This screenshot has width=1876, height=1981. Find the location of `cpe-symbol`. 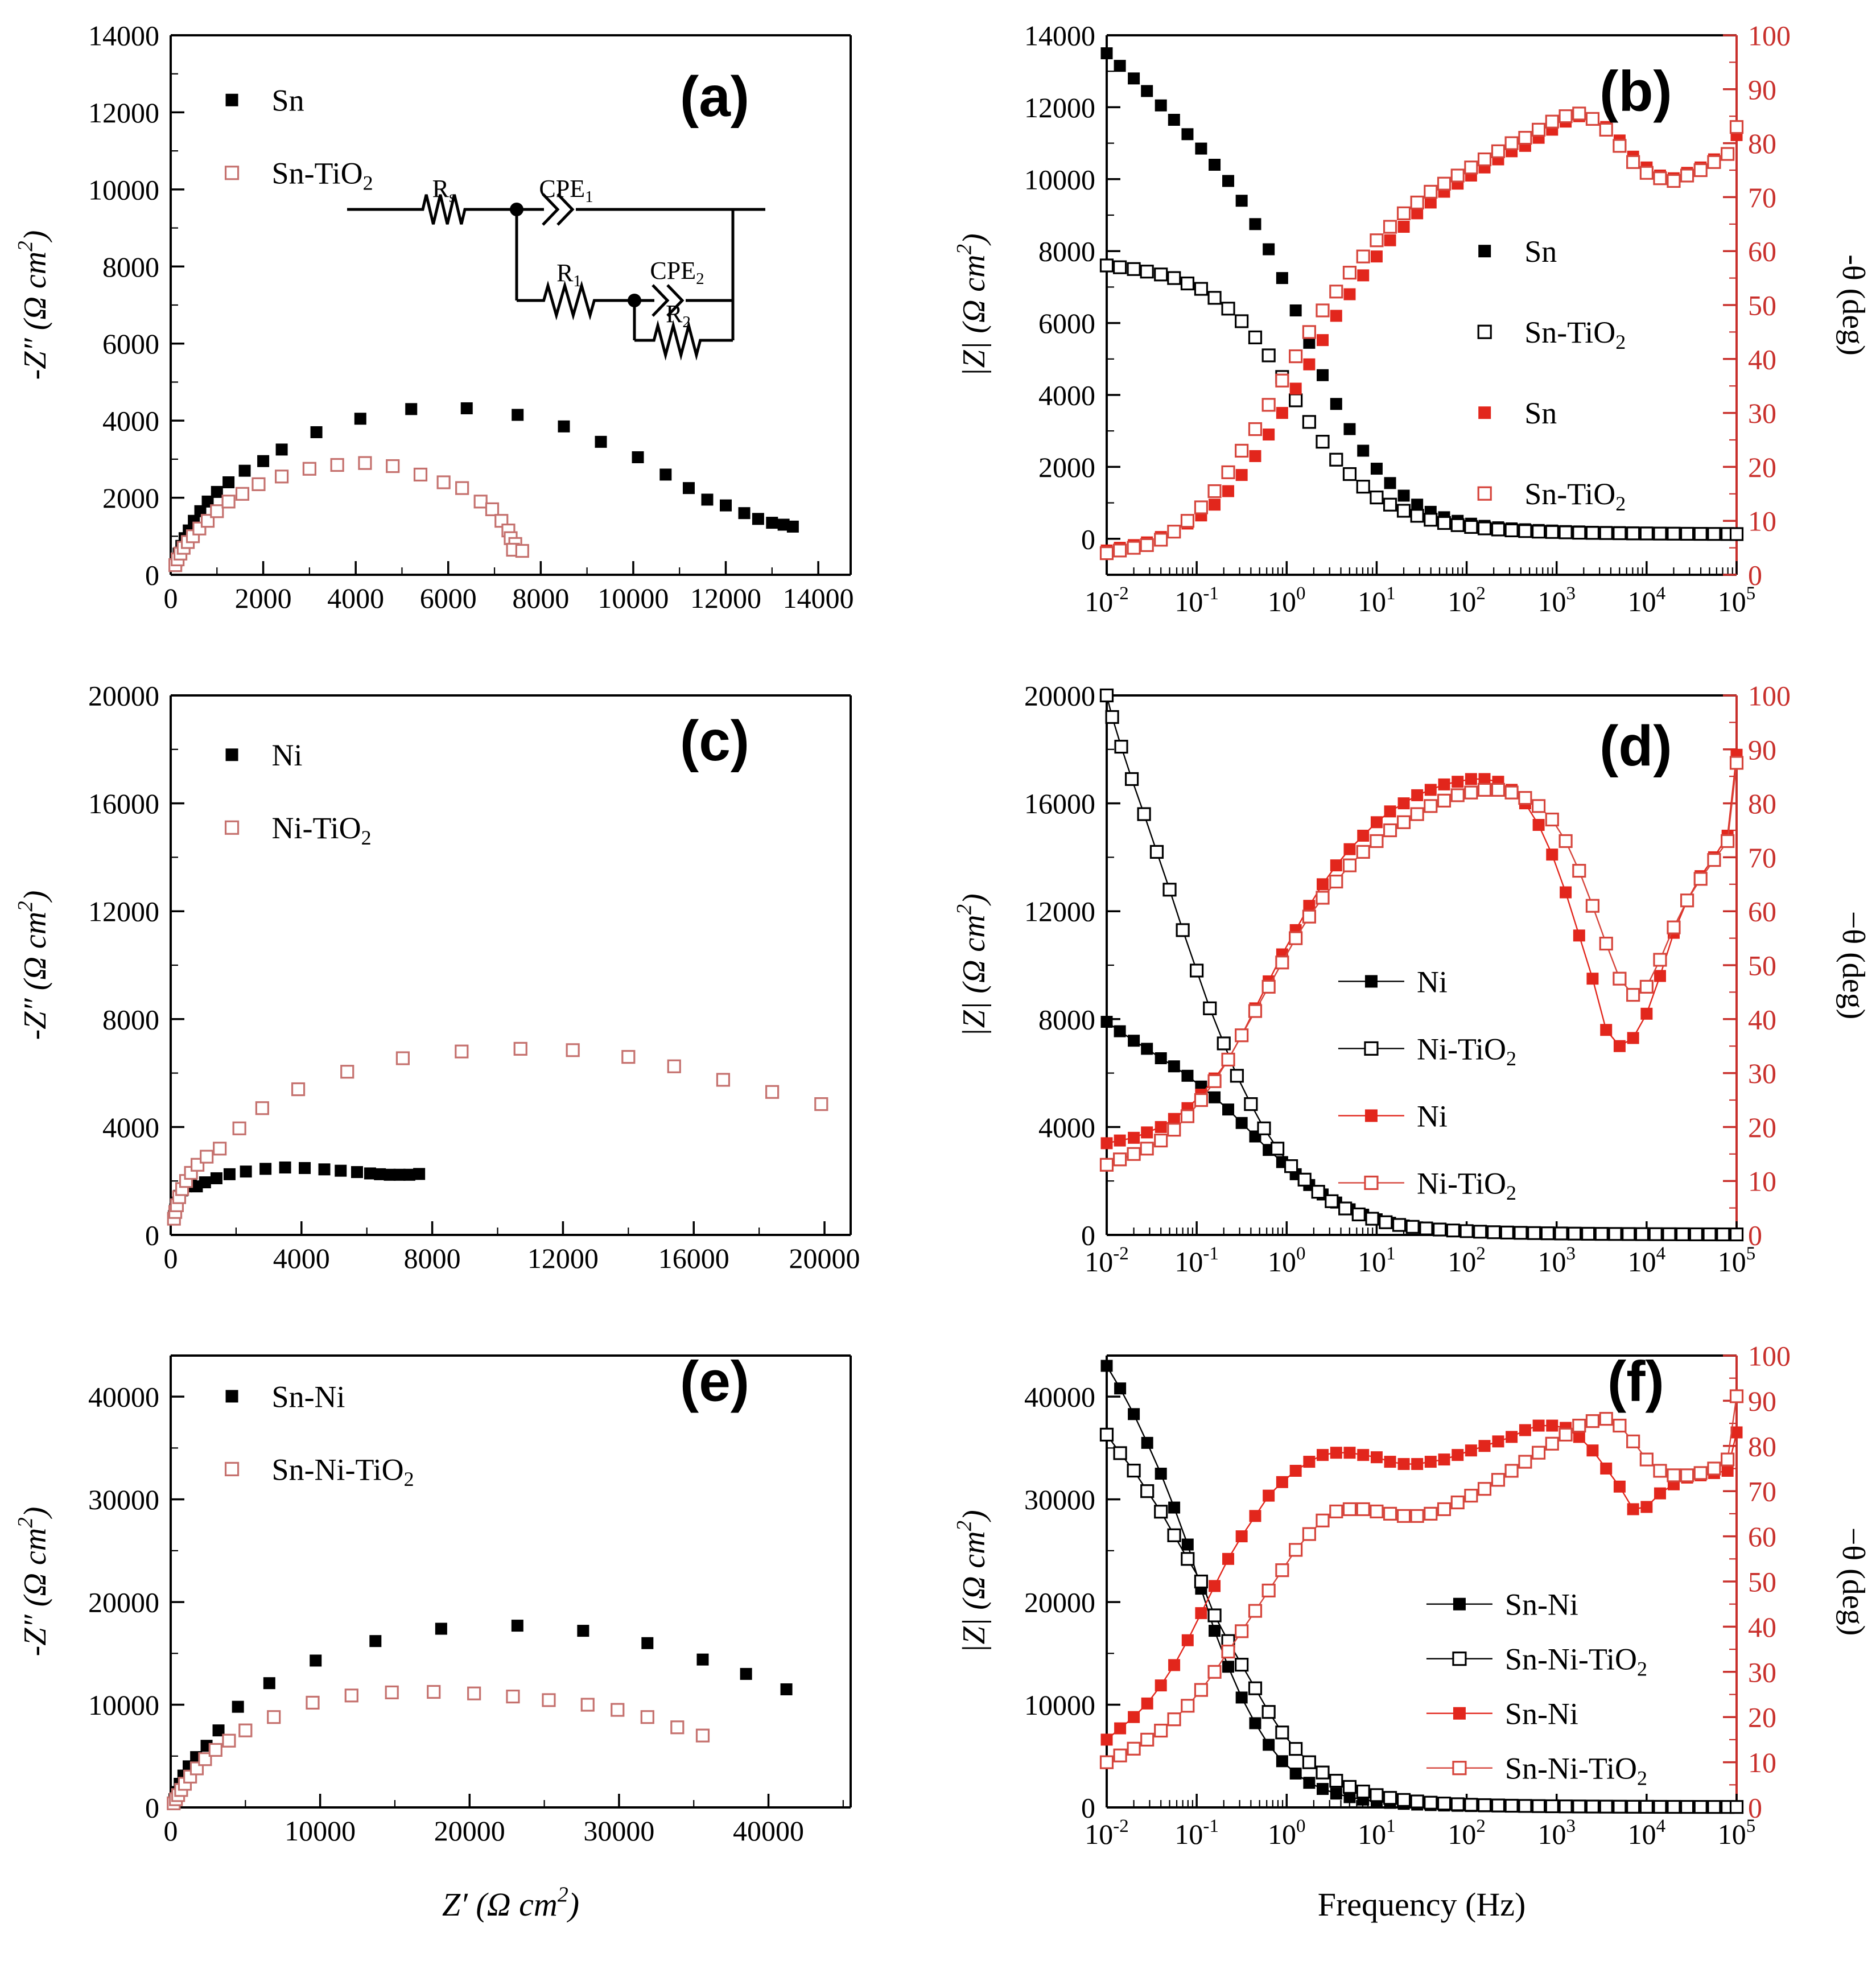

cpe-symbol is located at coordinates (661, 301).